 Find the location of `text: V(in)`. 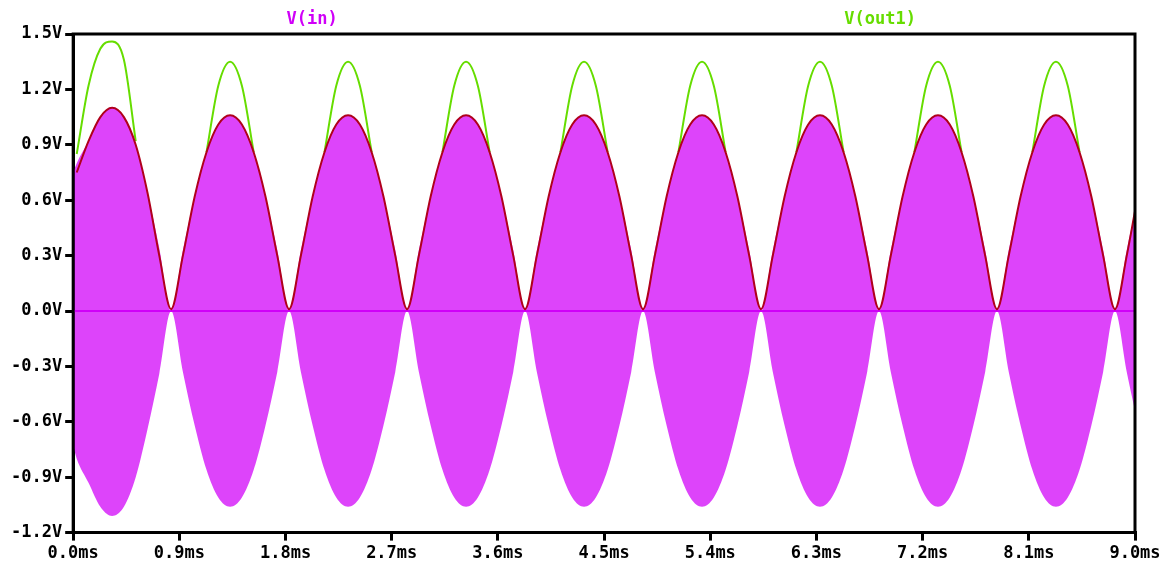

text: V(in) is located at coordinates (312, 17).